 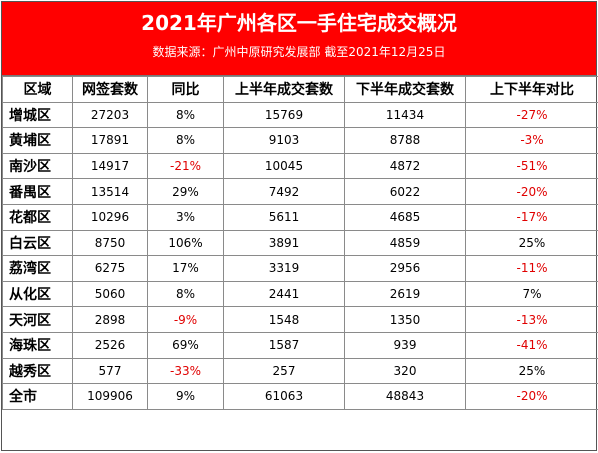 What do you see at coordinates (405, 115) in the screenshot?
I see `h2-cell: 11434` at bounding box center [405, 115].